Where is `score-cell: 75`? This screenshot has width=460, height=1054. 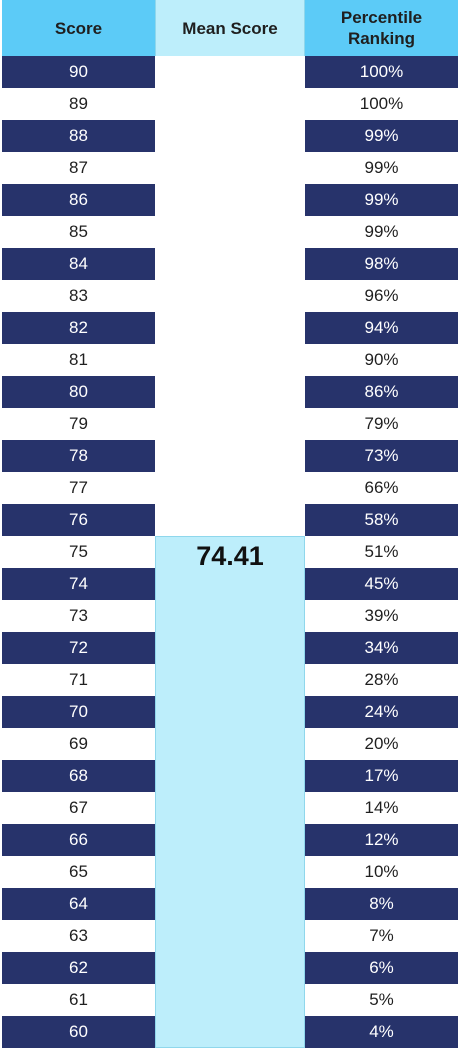
score-cell: 75 is located at coordinates (78, 552).